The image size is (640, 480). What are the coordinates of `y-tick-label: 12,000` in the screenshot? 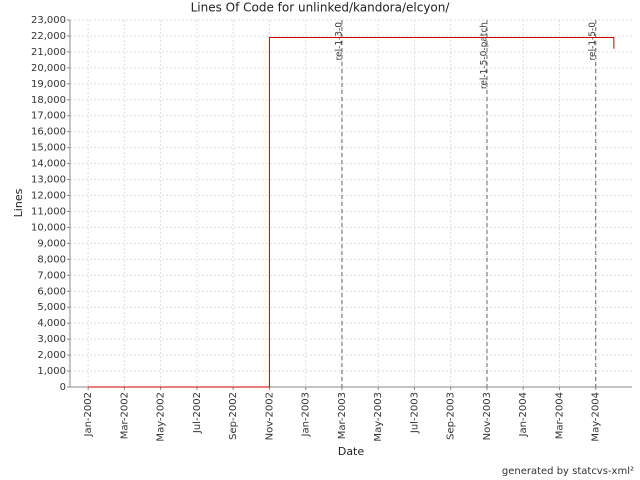 It's located at (48, 196).